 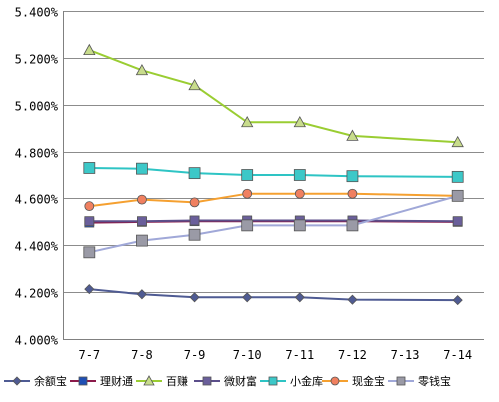 I want to click on y-tick-label: 5.200%, so click(x=37, y=60).